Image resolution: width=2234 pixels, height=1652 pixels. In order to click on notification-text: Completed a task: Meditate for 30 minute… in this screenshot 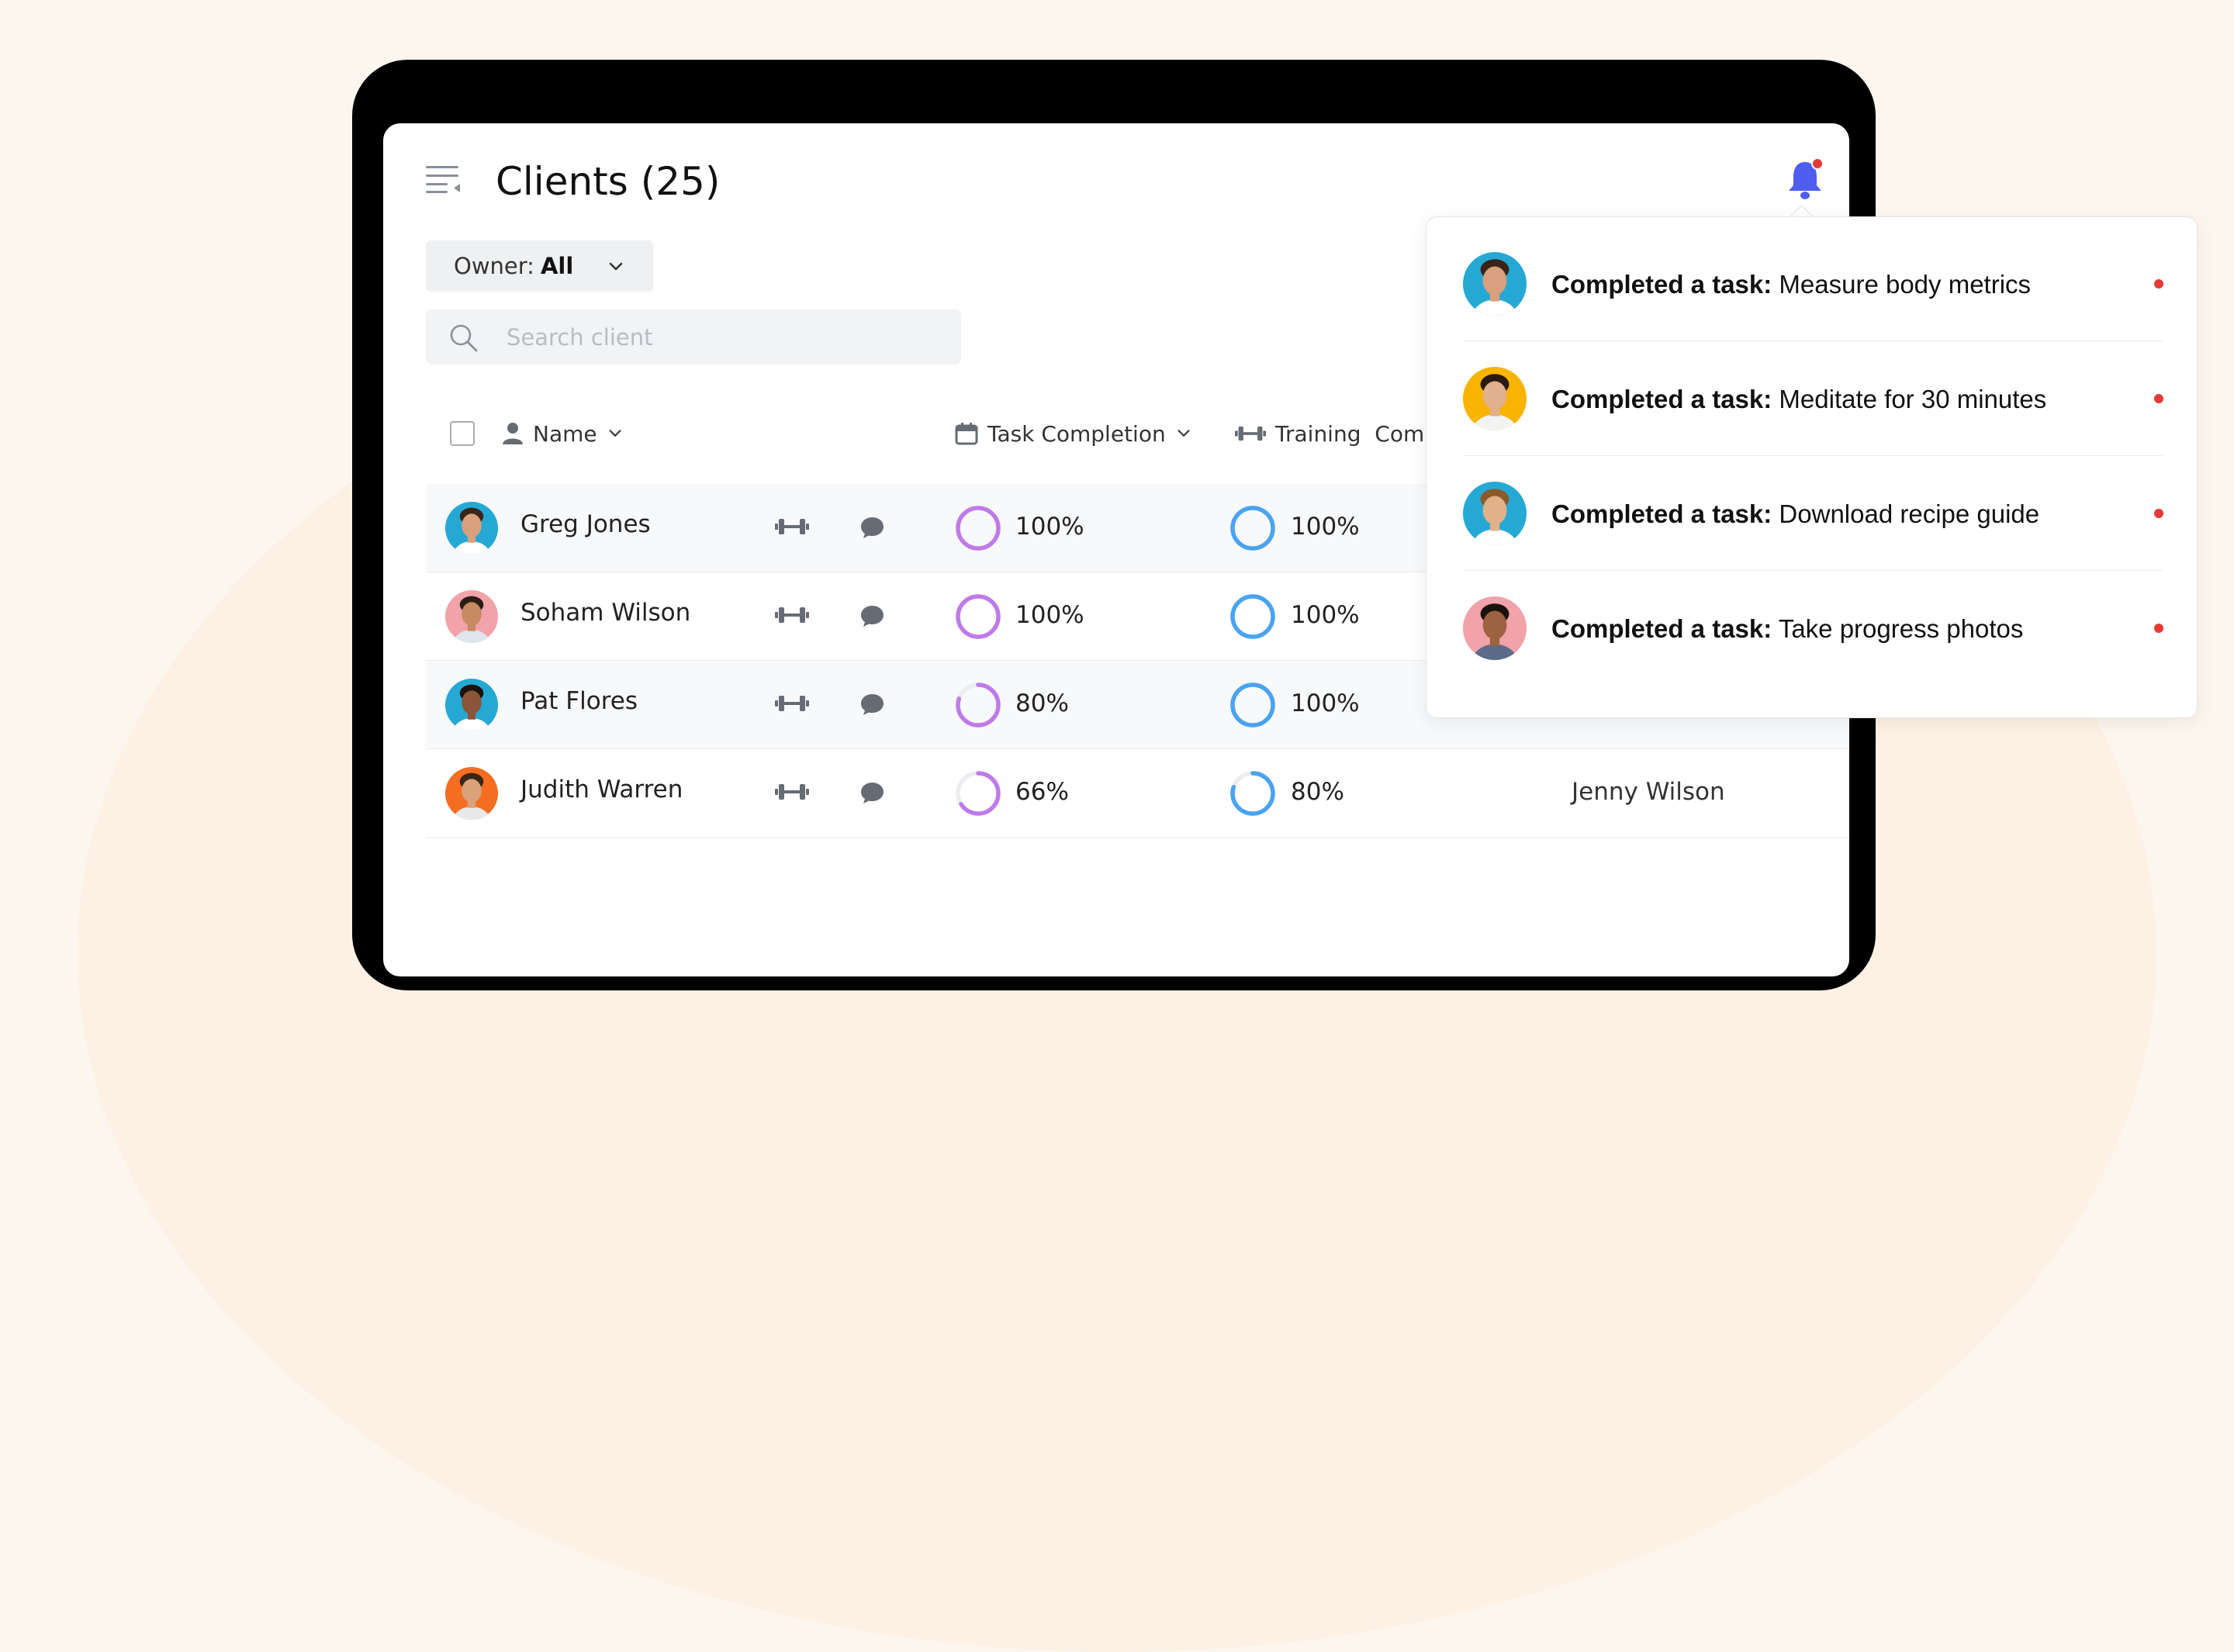, I will do `click(1798, 399)`.